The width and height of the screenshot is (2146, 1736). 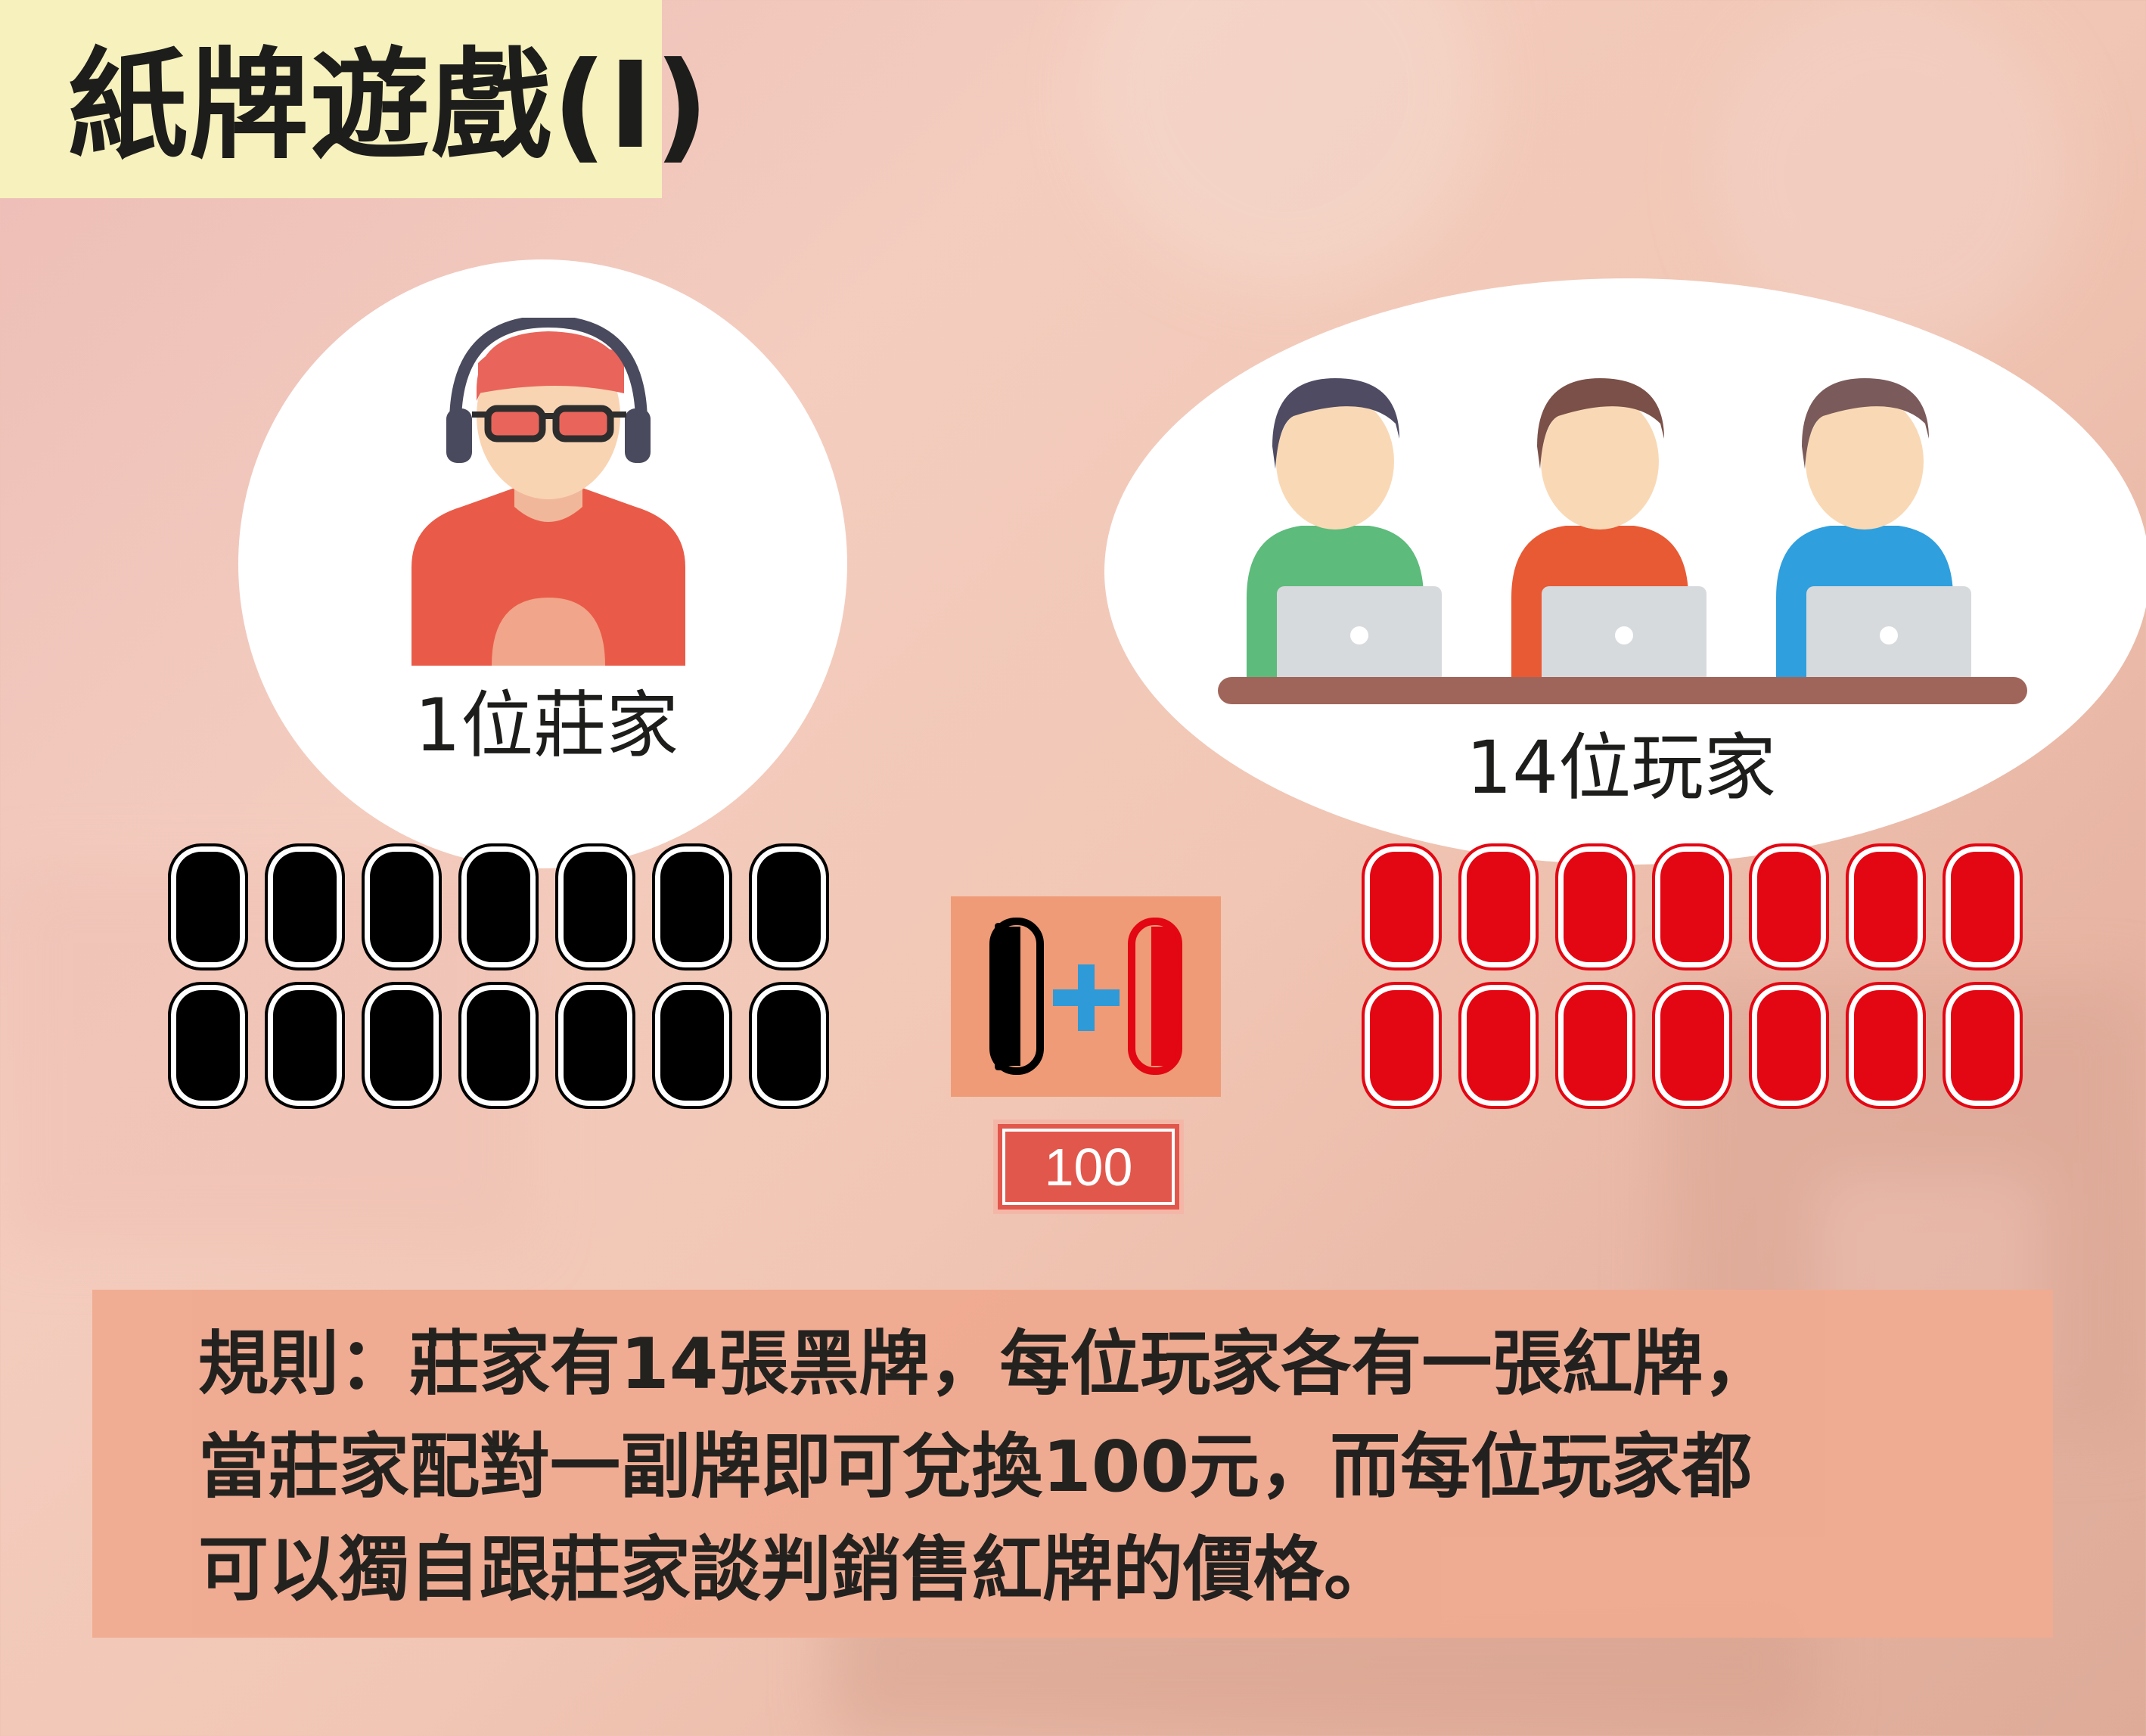 What do you see at coordinates (796, 1569) in the screenshot?
I see `rules-line-3: 可以獨自跟莊家談判銷售紅牌的價格。` at bounding box center [796, 1569].